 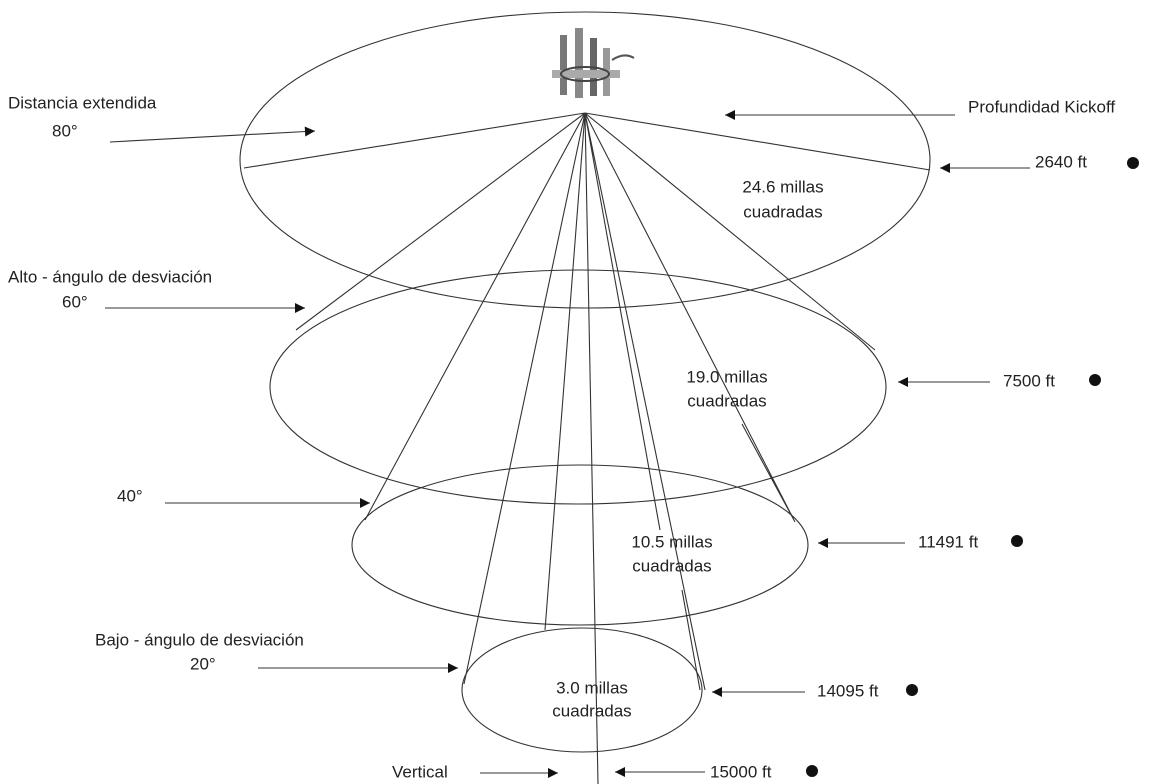 I want to click on area-label: 3.0 millas, so click(x=592, y=687).